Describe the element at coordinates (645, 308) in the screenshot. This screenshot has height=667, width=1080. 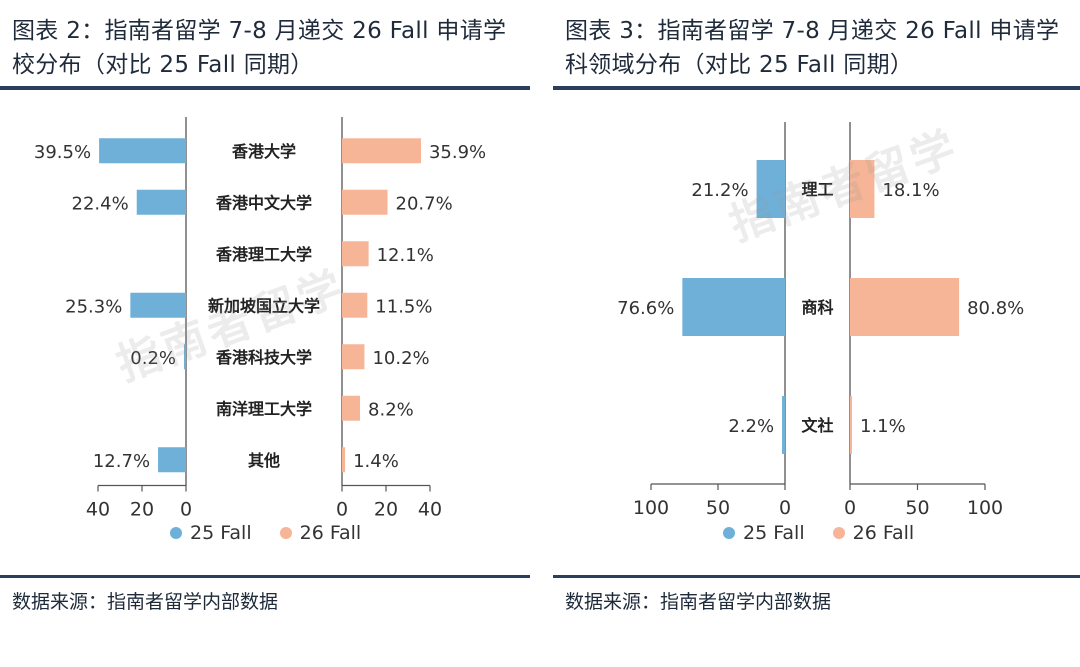
I see `data-label-25-fall: 76.6%` at that location.